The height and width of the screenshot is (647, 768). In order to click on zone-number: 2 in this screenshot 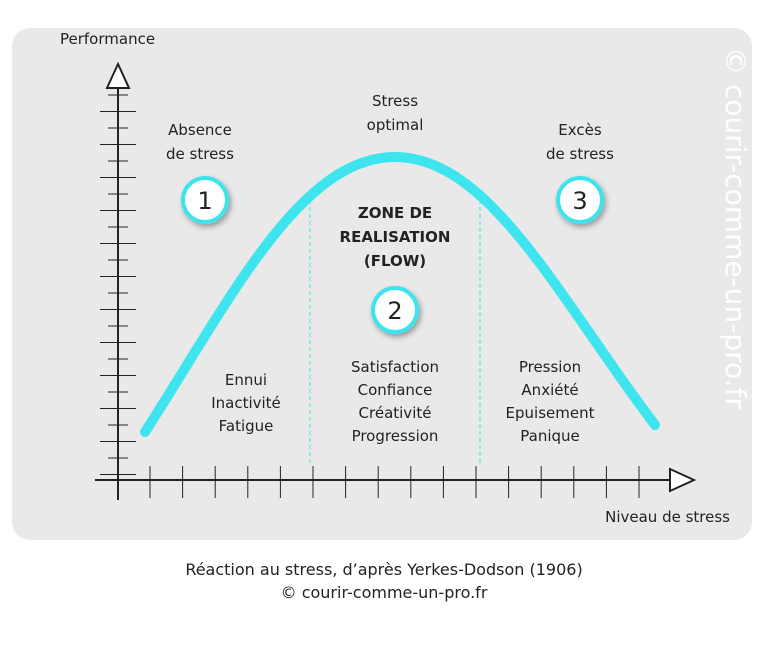, I will do `click(394, 311)`.